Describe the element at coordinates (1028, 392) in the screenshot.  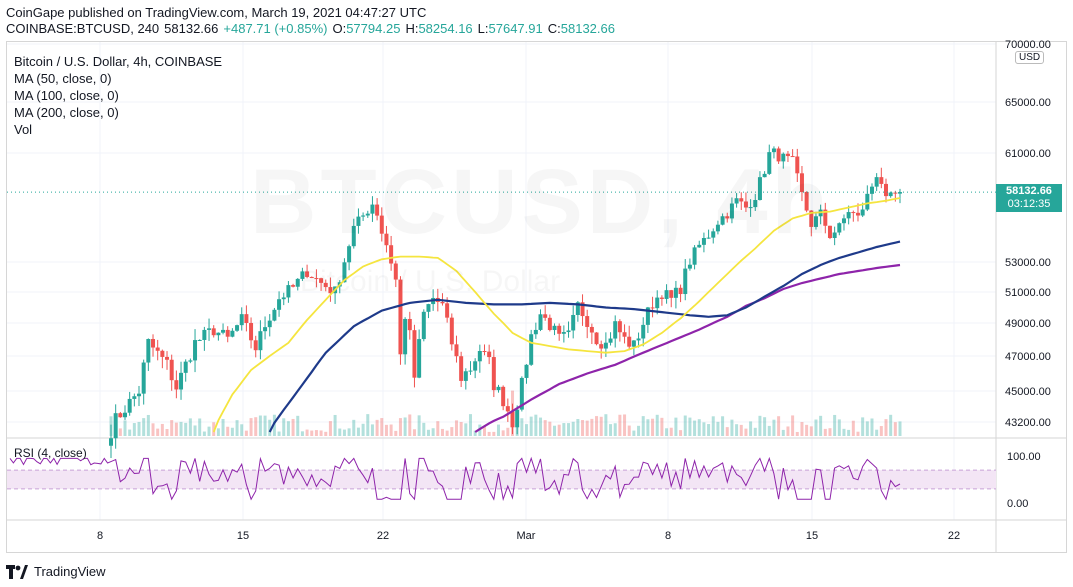
I see `price-tick-label: 45000.00` at that location.